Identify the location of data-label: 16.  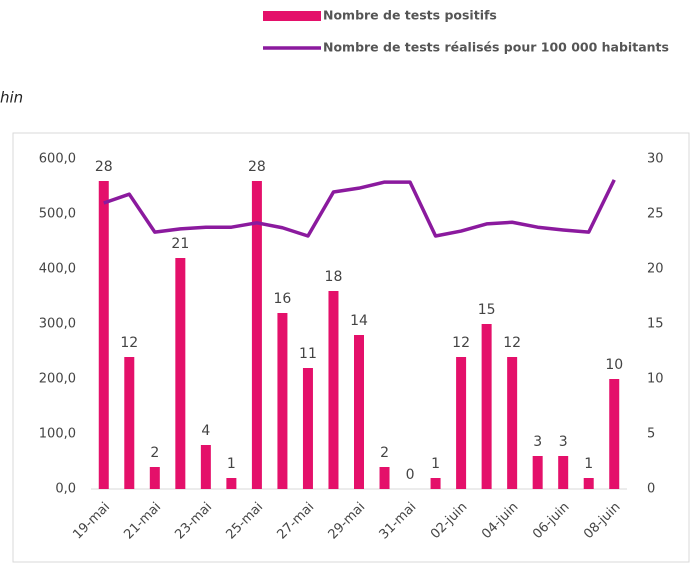
(283, 299).